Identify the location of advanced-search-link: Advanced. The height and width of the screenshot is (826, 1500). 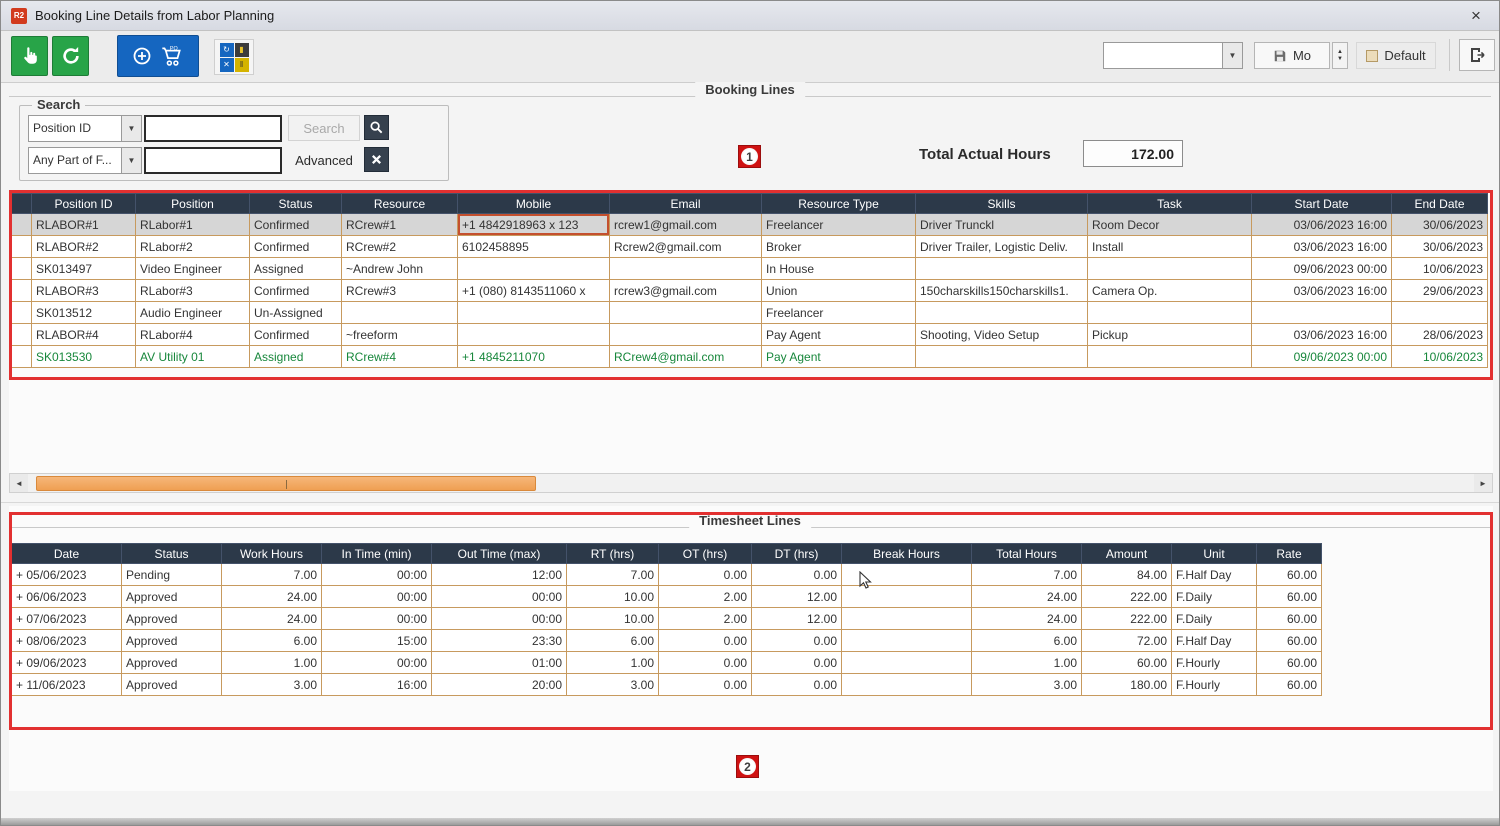
(324, 160).